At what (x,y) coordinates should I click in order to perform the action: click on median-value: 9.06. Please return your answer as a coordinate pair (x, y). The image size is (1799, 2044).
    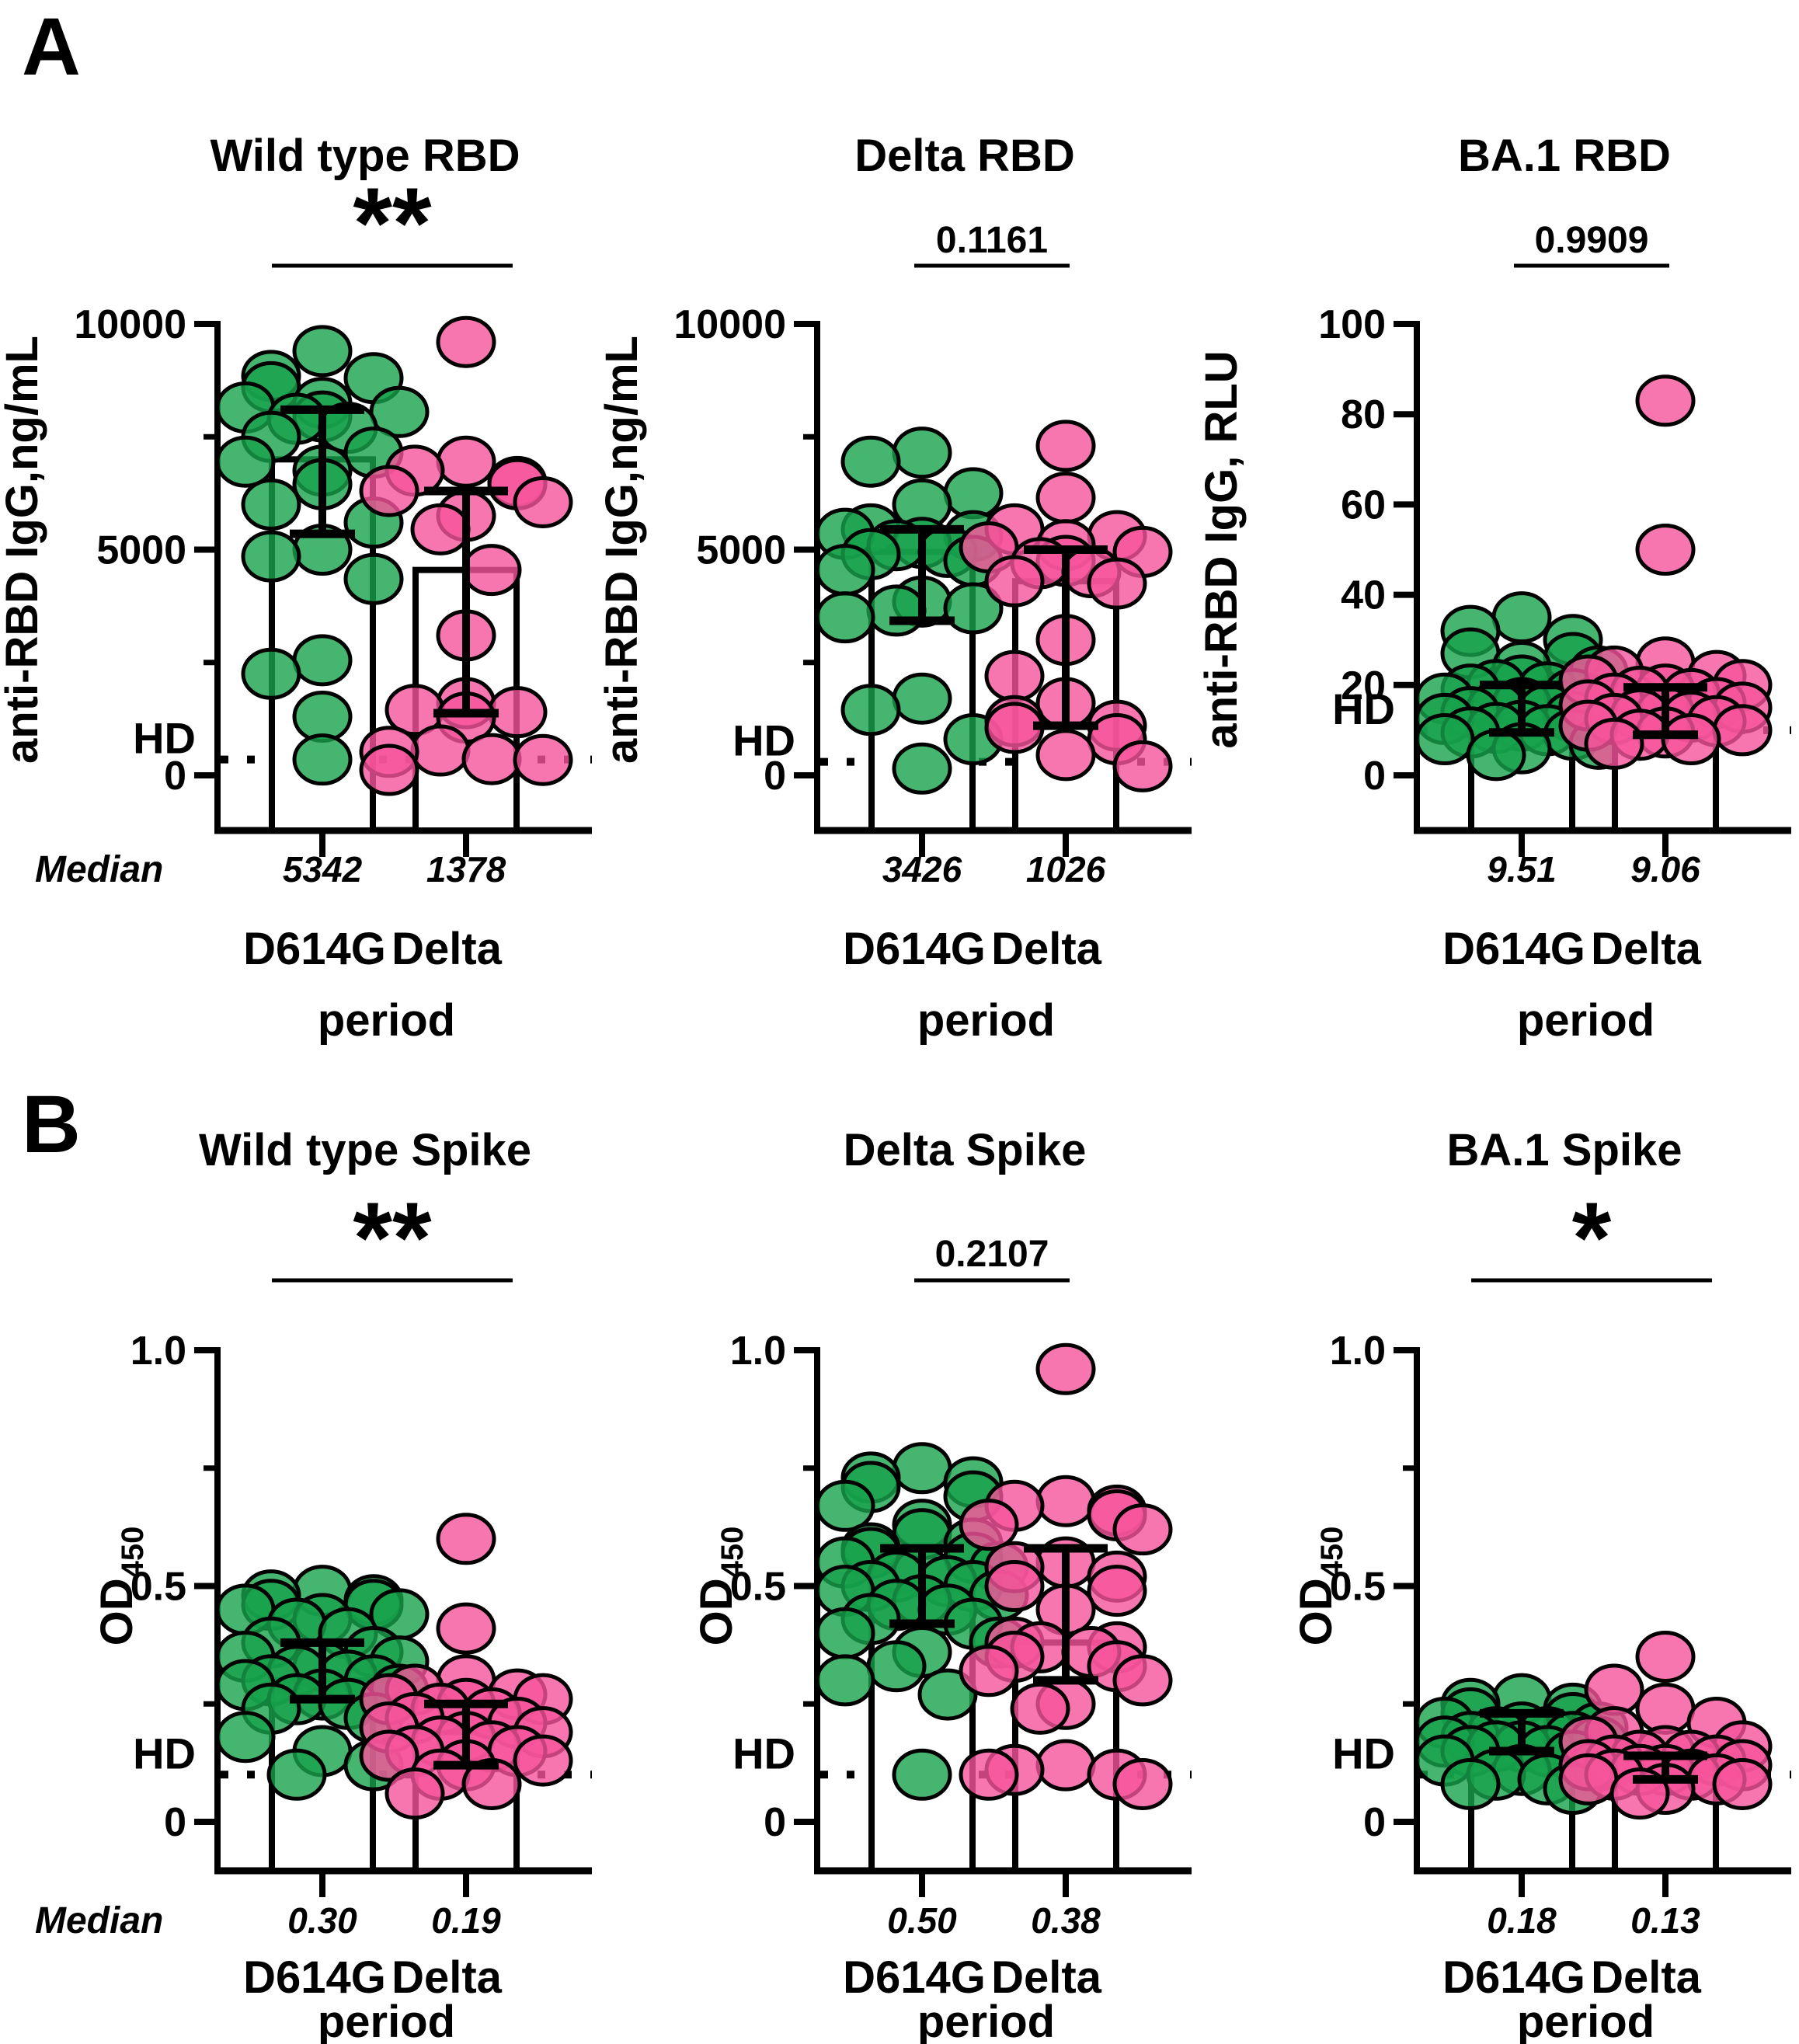
    Looking at the image, I should click on (1665, 869).